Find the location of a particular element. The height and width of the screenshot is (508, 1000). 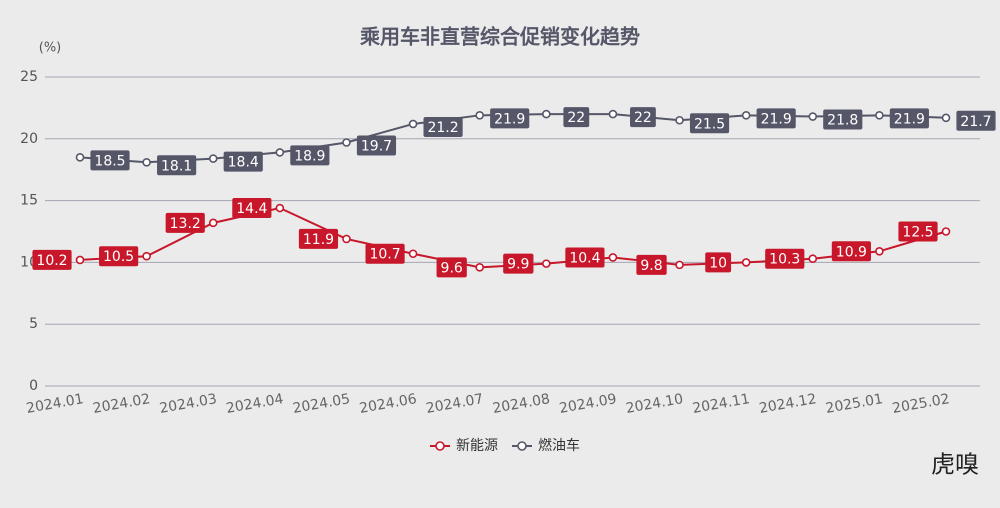

value-label: 10.2 is located at coordinates (52, 259).